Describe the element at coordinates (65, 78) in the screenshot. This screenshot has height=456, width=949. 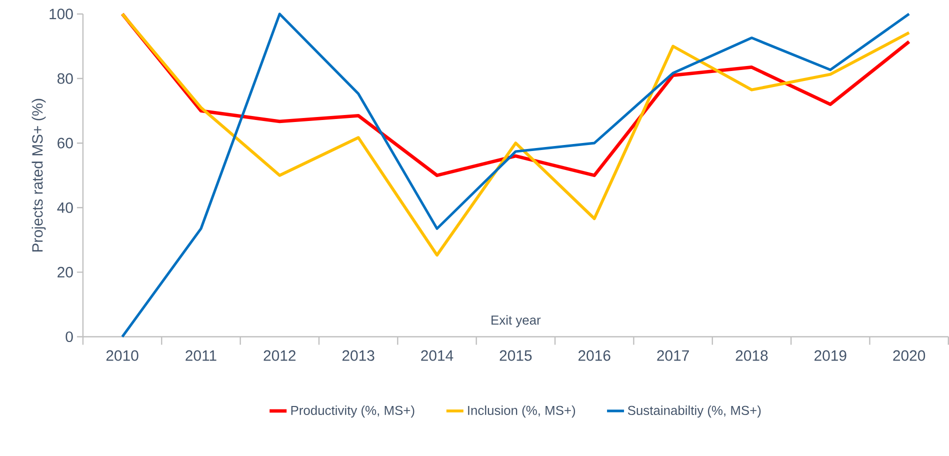
I see `y-tick-label: 80` at that location.